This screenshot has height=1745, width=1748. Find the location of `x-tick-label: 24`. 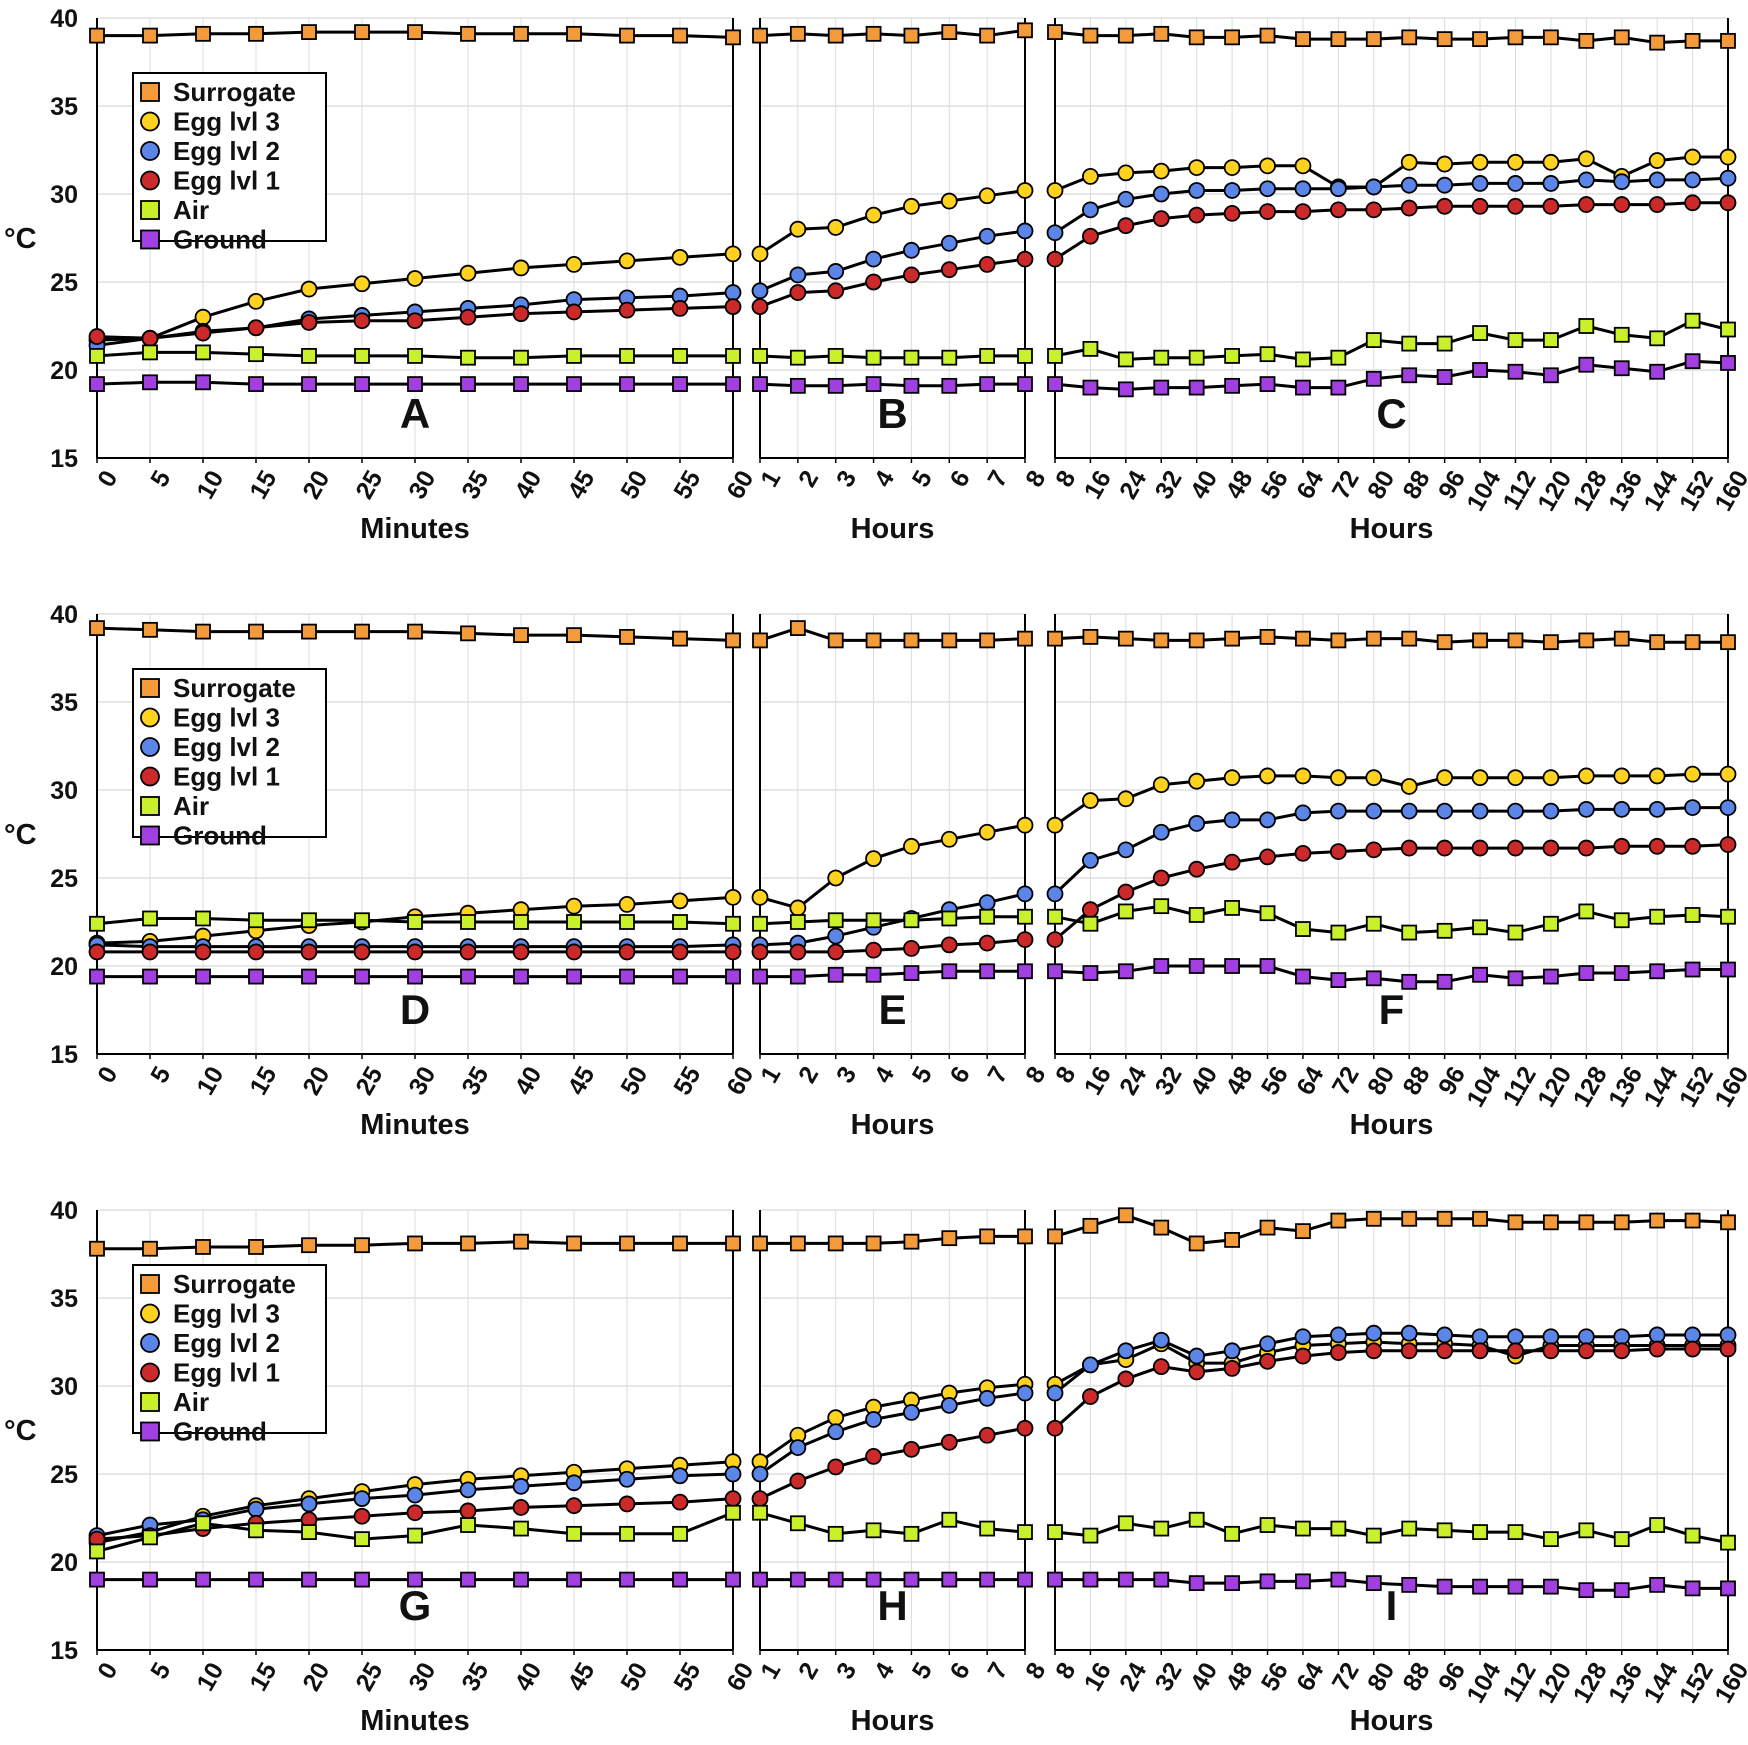

x-tick-label: 24 is located at coordinates (1133, 1677).